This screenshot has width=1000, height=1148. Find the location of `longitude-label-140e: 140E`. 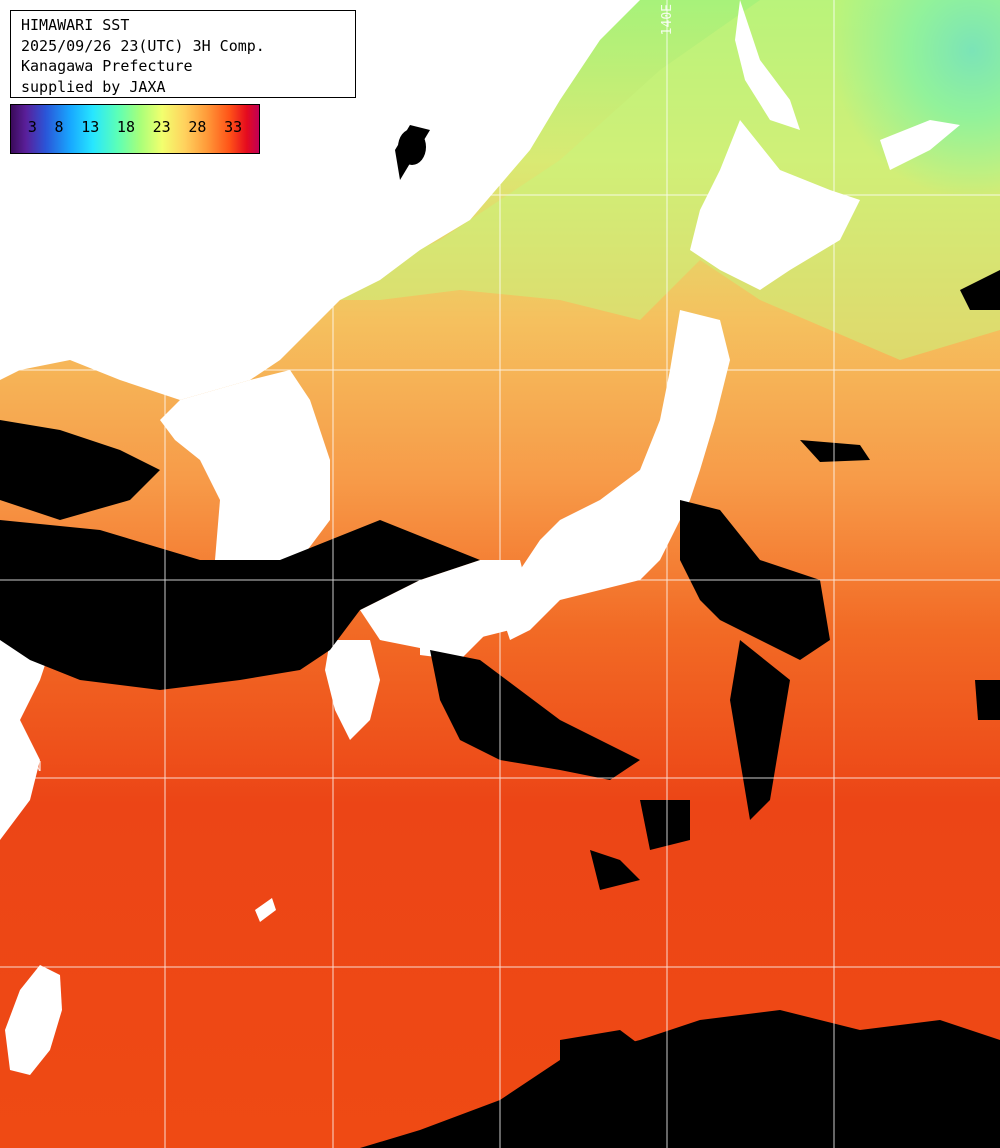

longitude-label-140e: 140E is located at coordinates (667, 20).